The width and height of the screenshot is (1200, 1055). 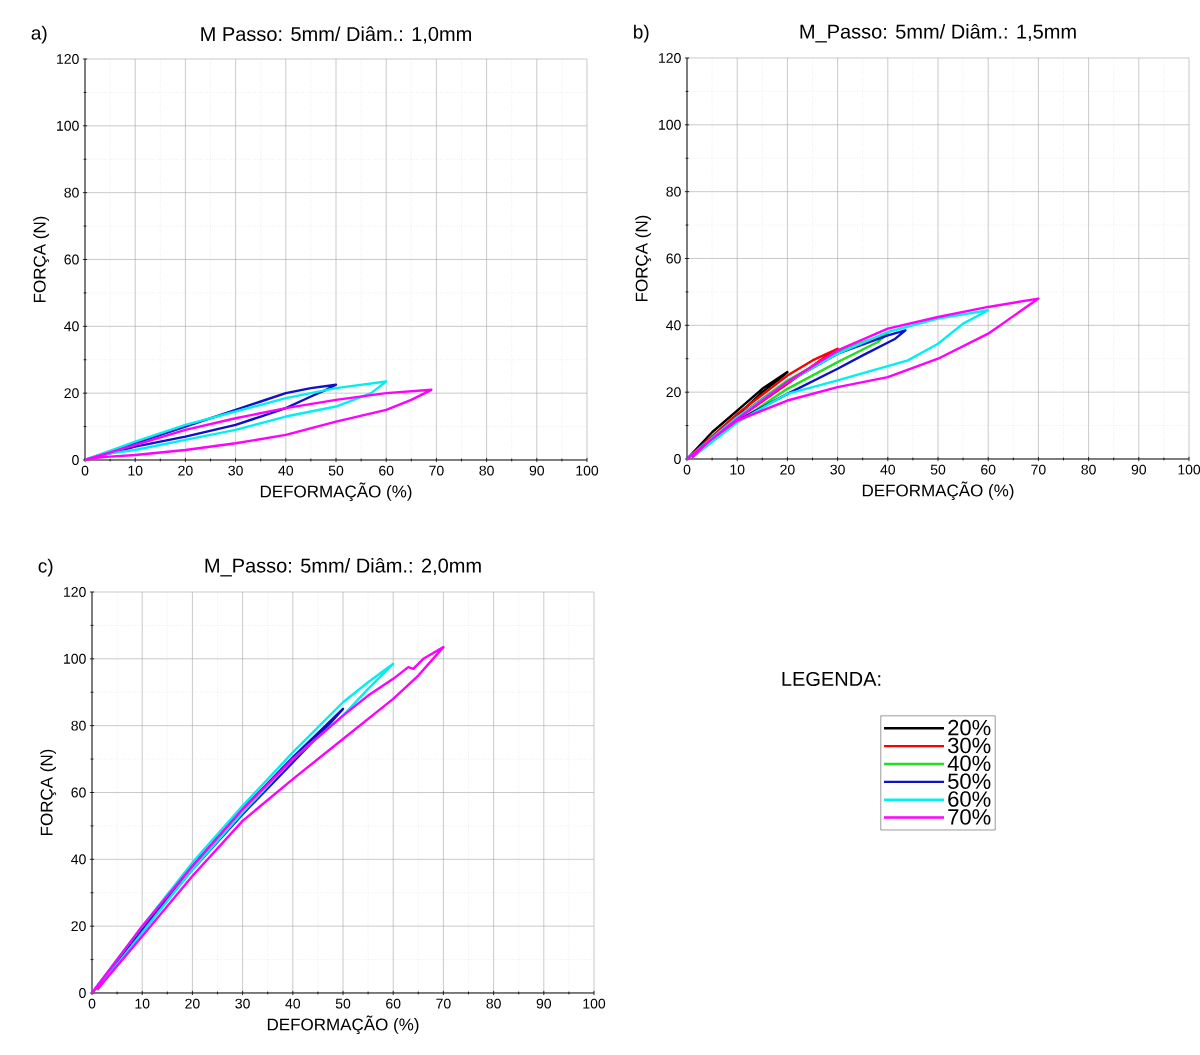 What do you see at coordinates (45, 567) in the screenshot?
I see `text: c)` at bounding box center [45, 567].